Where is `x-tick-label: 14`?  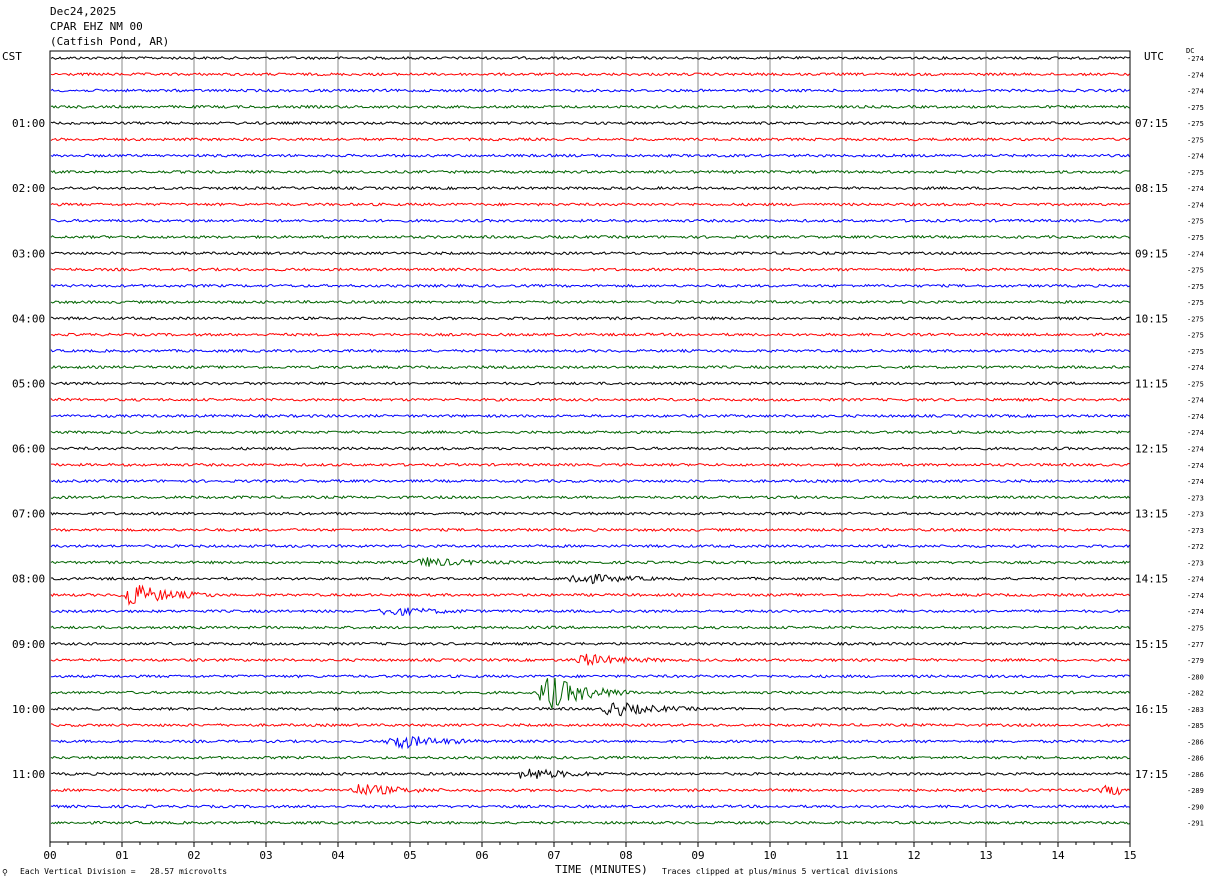 x-tick-label: 14 is located at coordinates (1058, 855).